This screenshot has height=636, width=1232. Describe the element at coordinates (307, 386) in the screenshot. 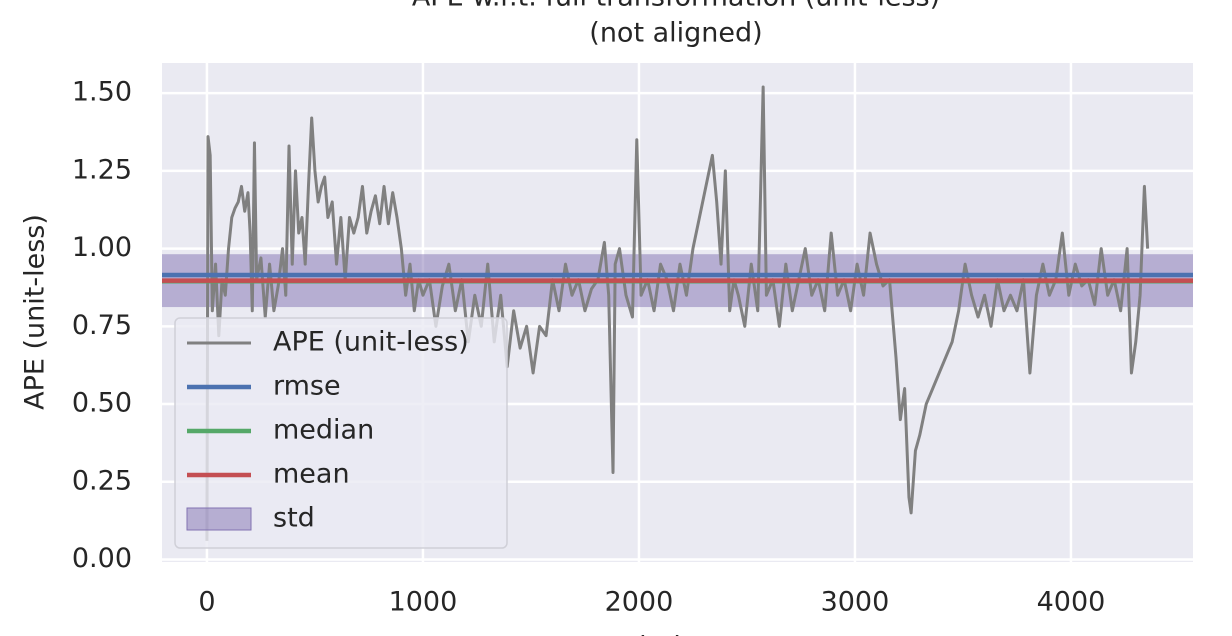

I see `legend-label: rmse` at that location.